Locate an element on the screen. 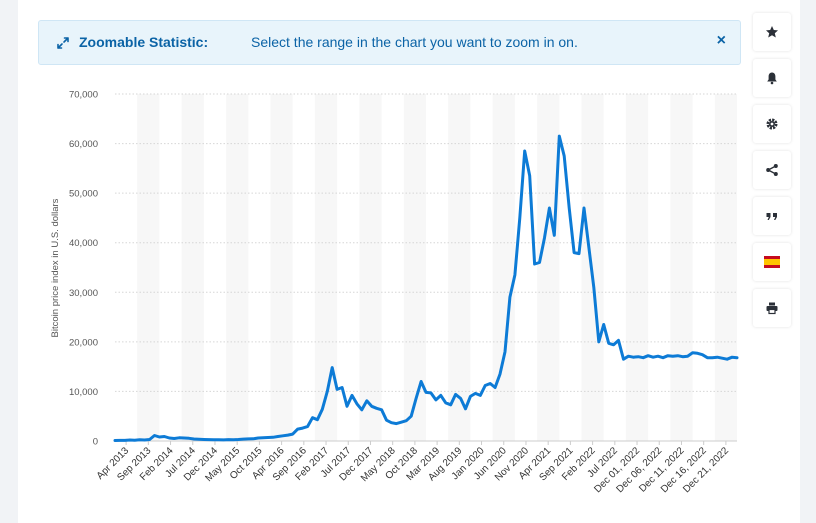 The image size is (816, 523). bell-icon is located at coordinates (772, 78).